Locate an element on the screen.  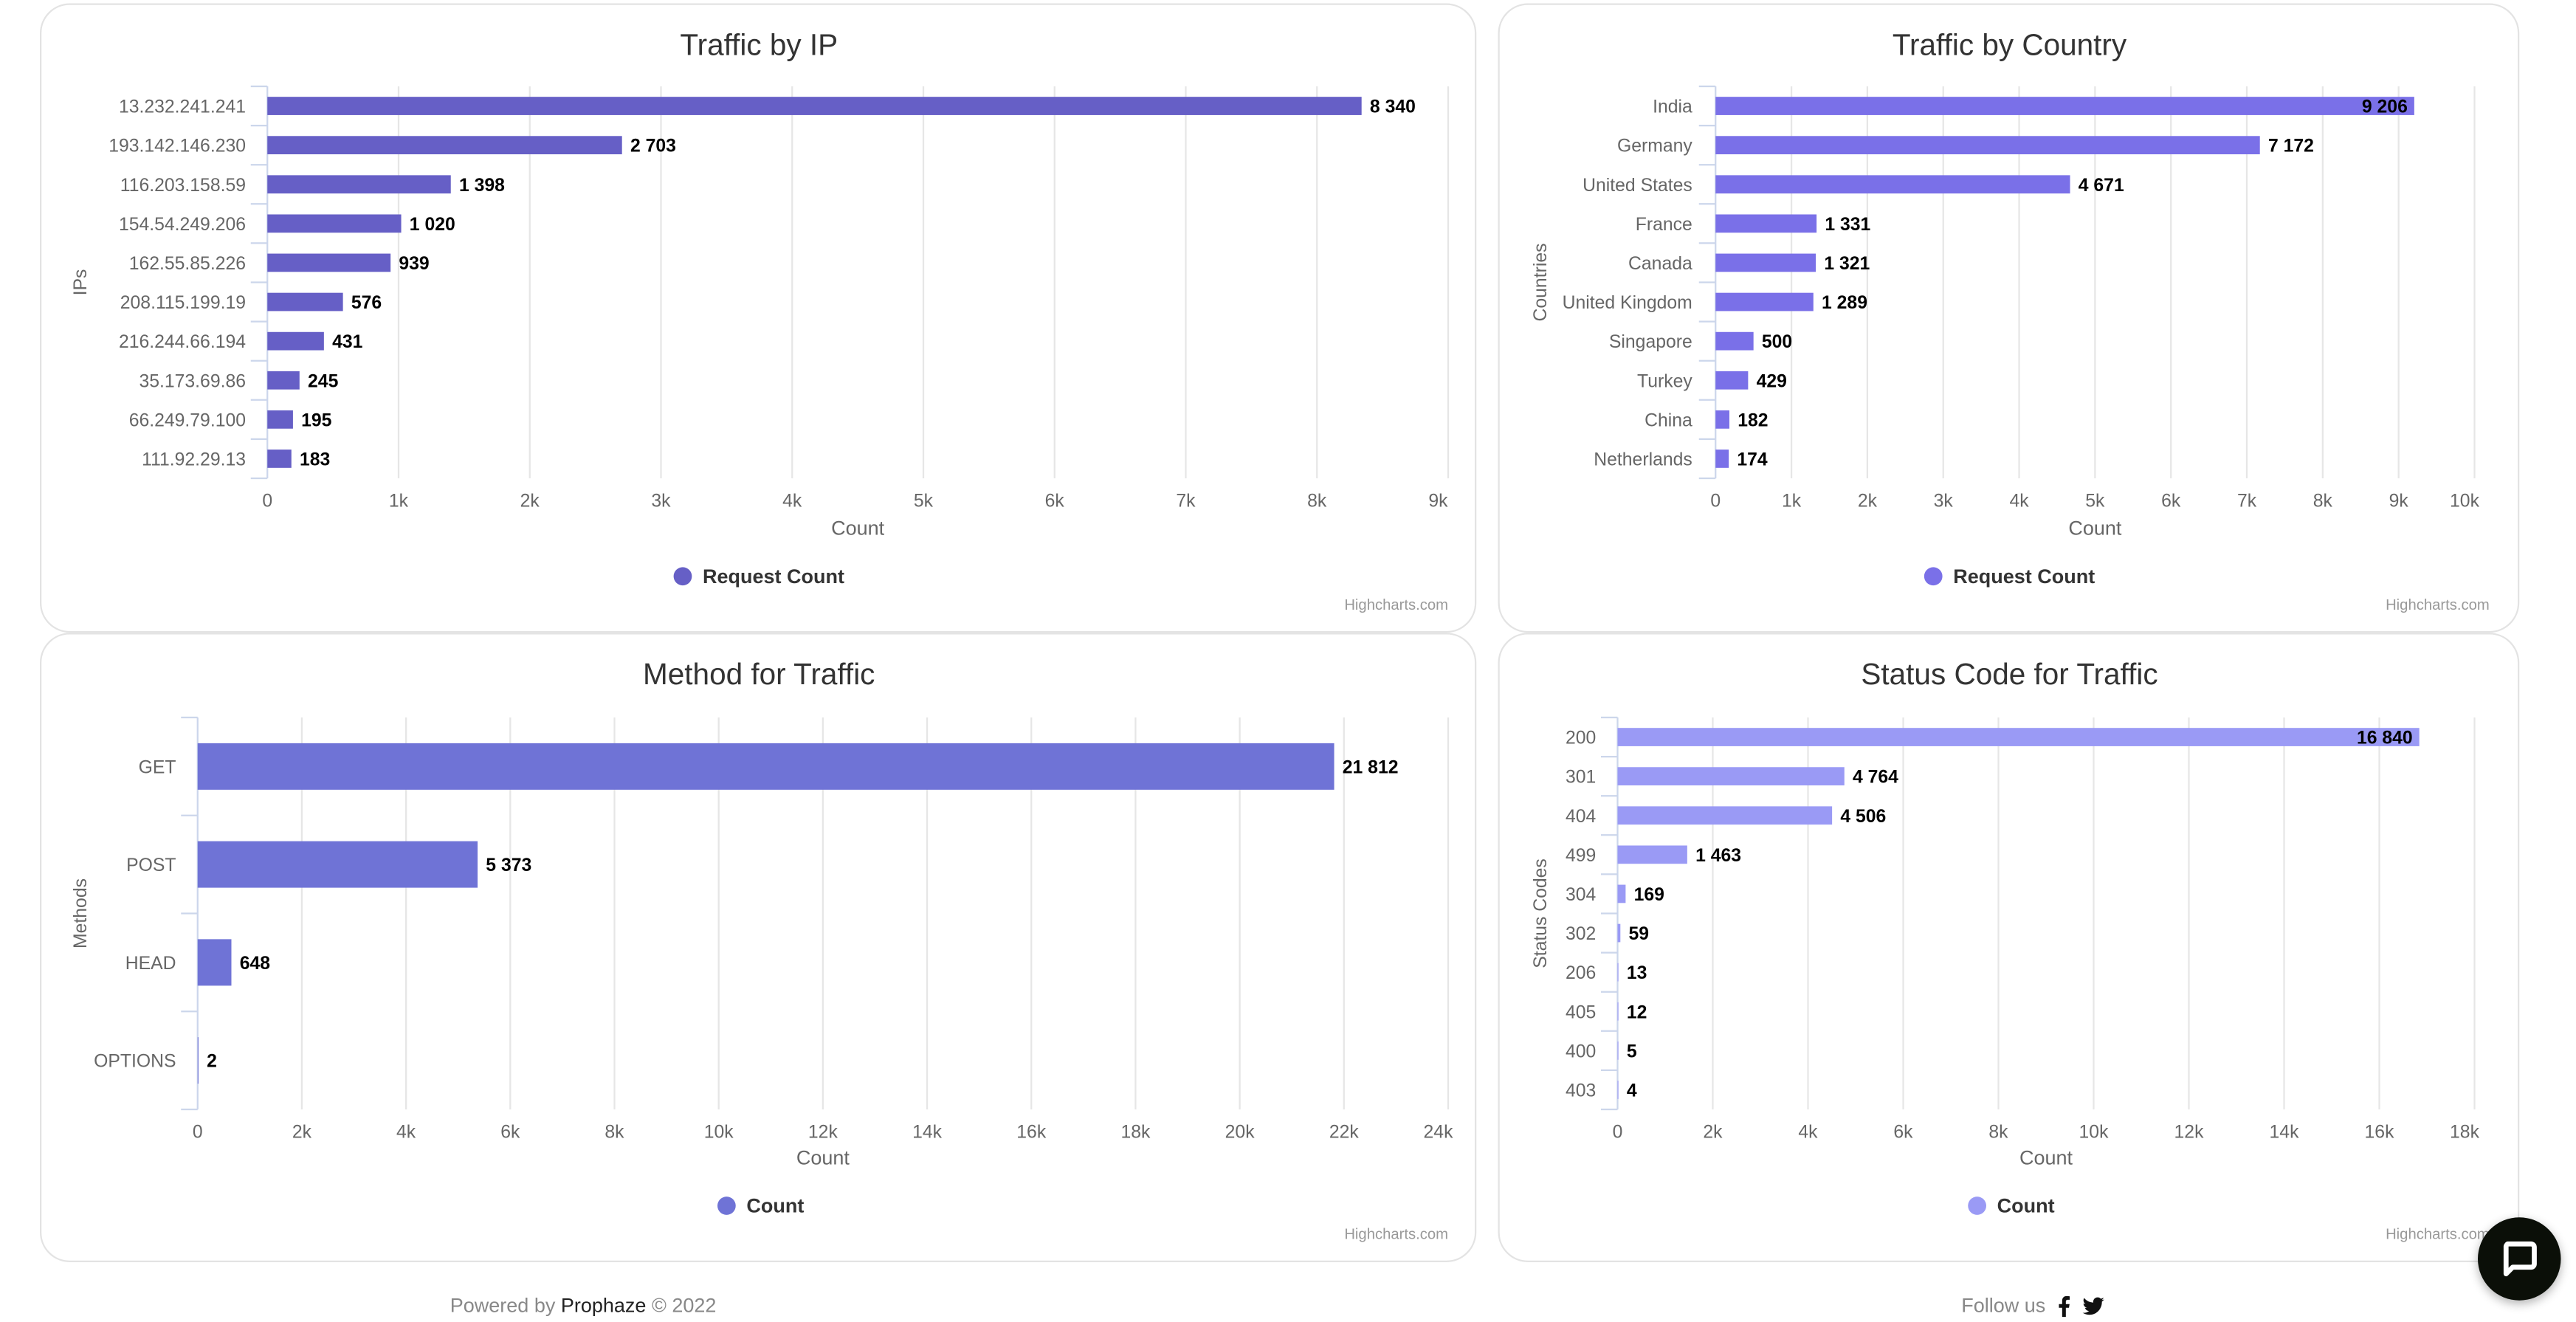
y-axis-title: Methods is located at coordinates (81, 913).